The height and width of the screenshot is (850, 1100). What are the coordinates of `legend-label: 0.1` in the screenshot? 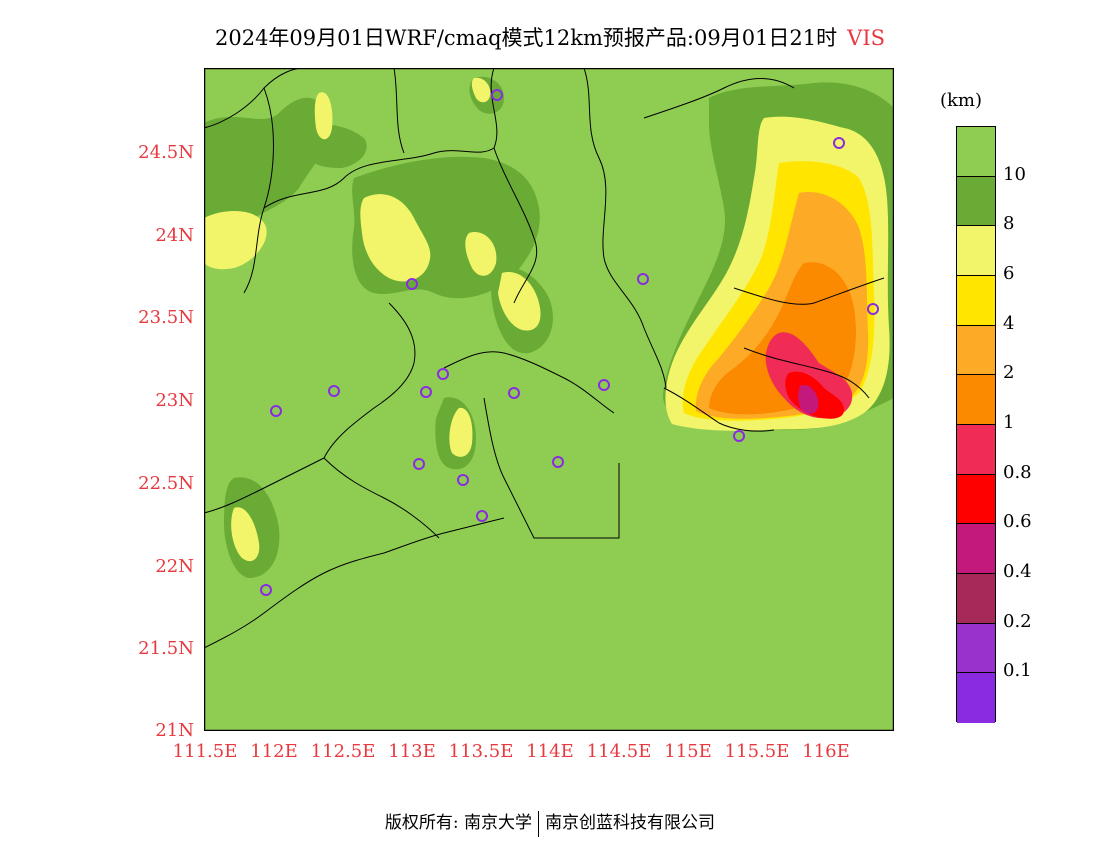 It's located at (1017, 671).